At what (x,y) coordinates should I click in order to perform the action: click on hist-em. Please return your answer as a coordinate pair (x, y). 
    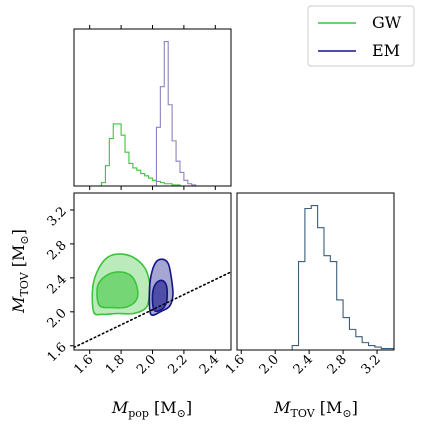
    Looking at the image, I should click on (152, 113).